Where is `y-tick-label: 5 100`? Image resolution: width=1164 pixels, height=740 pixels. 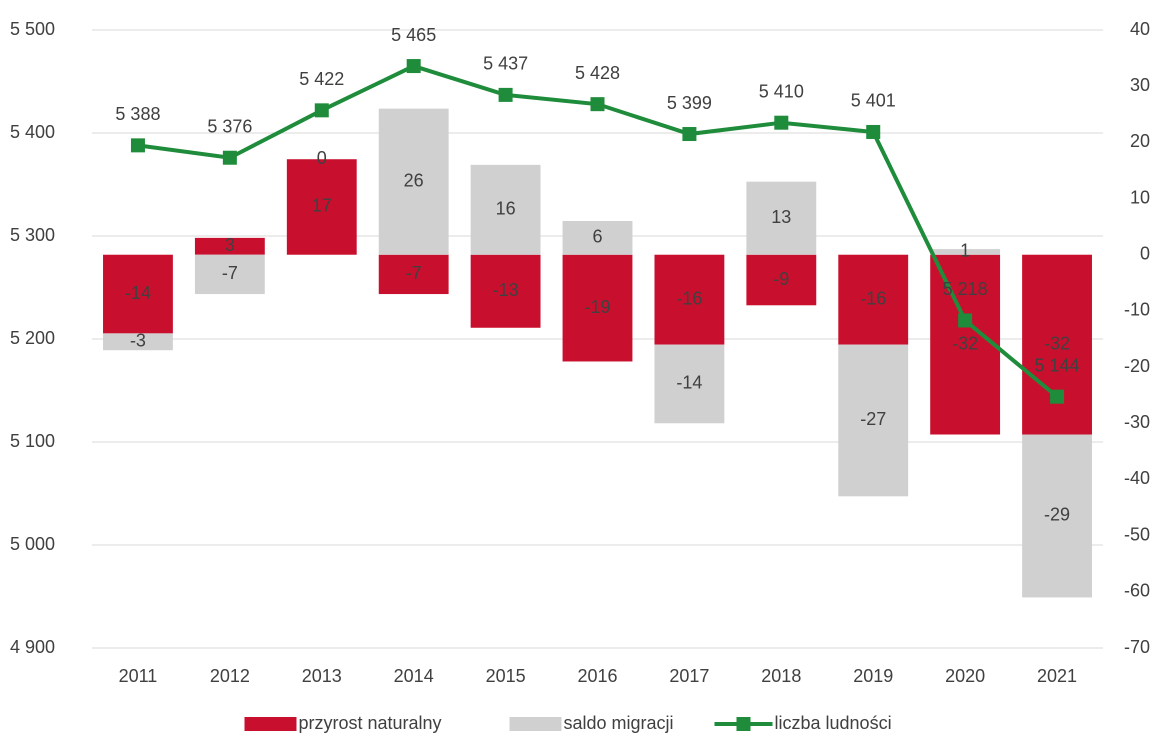
y-tick-label: 5 100 is located at coordinates (32, 441).